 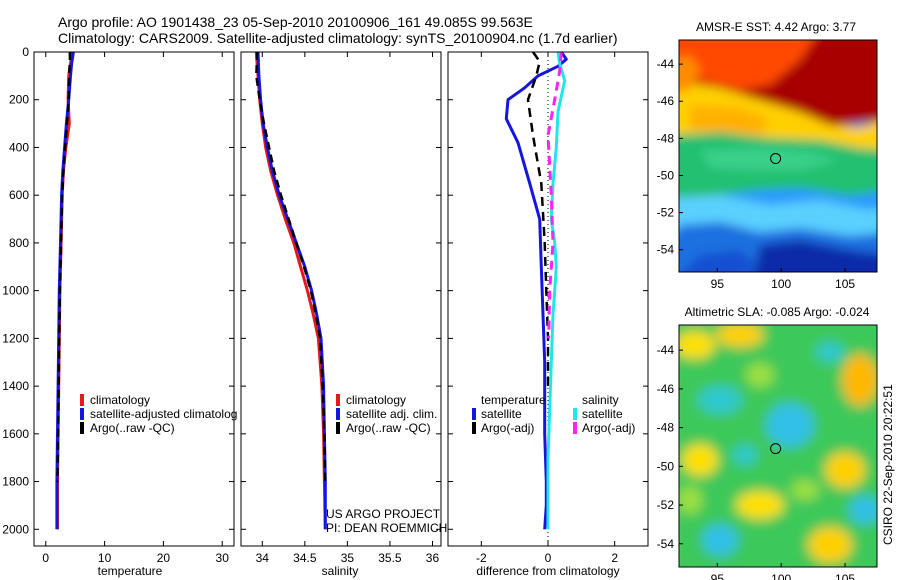 I want to click on difference-plot-area, so click(x=536, y=298).